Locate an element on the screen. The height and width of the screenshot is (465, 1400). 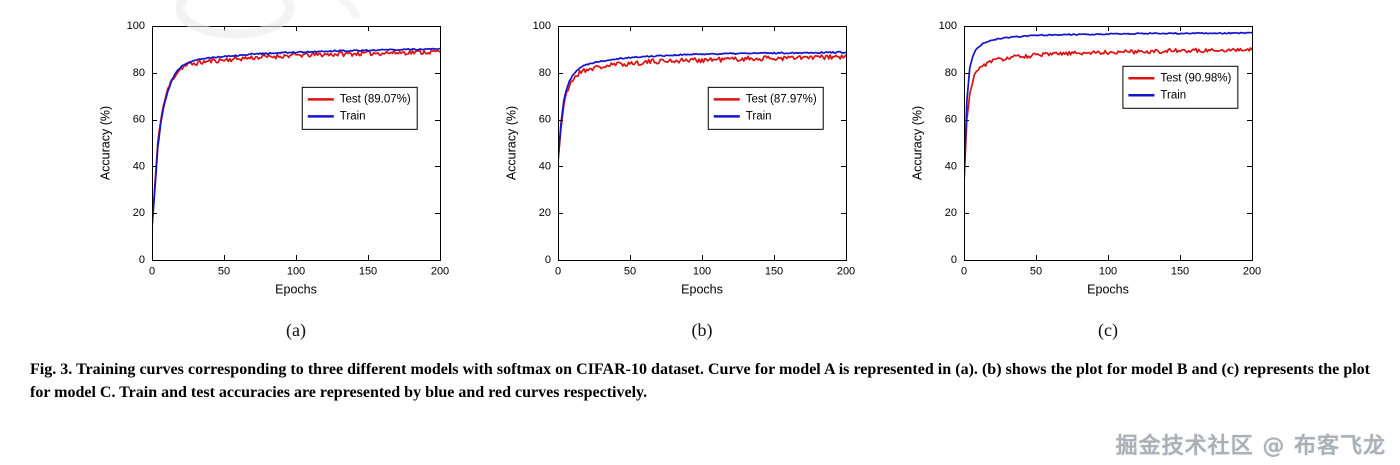
chart-c-sublabel: (c) is located at coordinates (1108, 330).